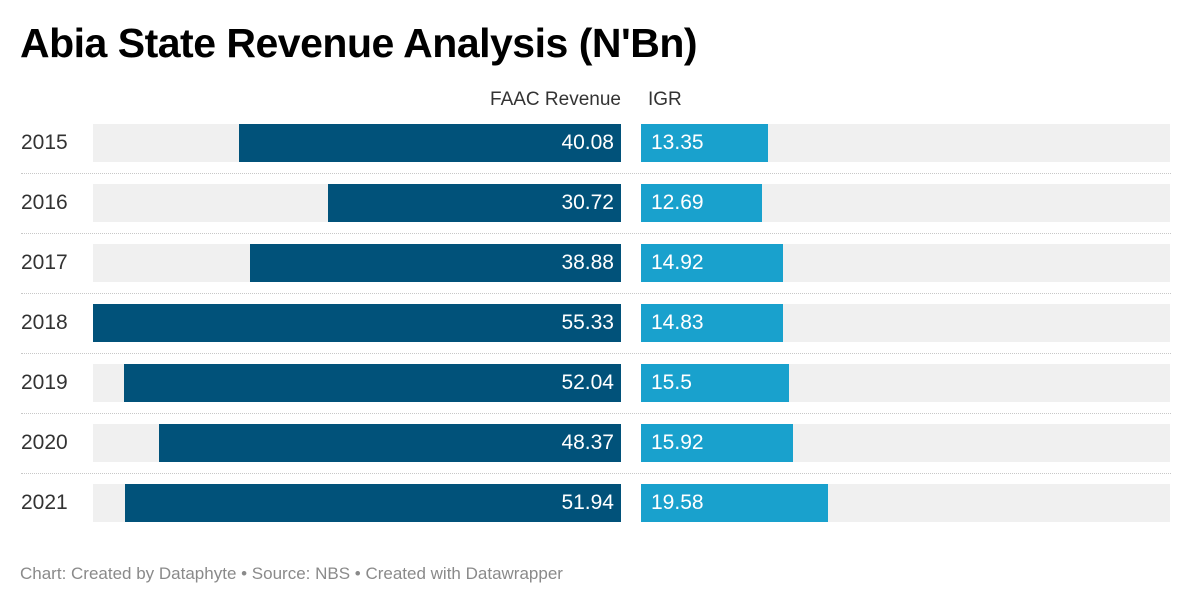 The image size is (1200, 606). I want to click on column-header-igr: IGR, so click(665, 99).